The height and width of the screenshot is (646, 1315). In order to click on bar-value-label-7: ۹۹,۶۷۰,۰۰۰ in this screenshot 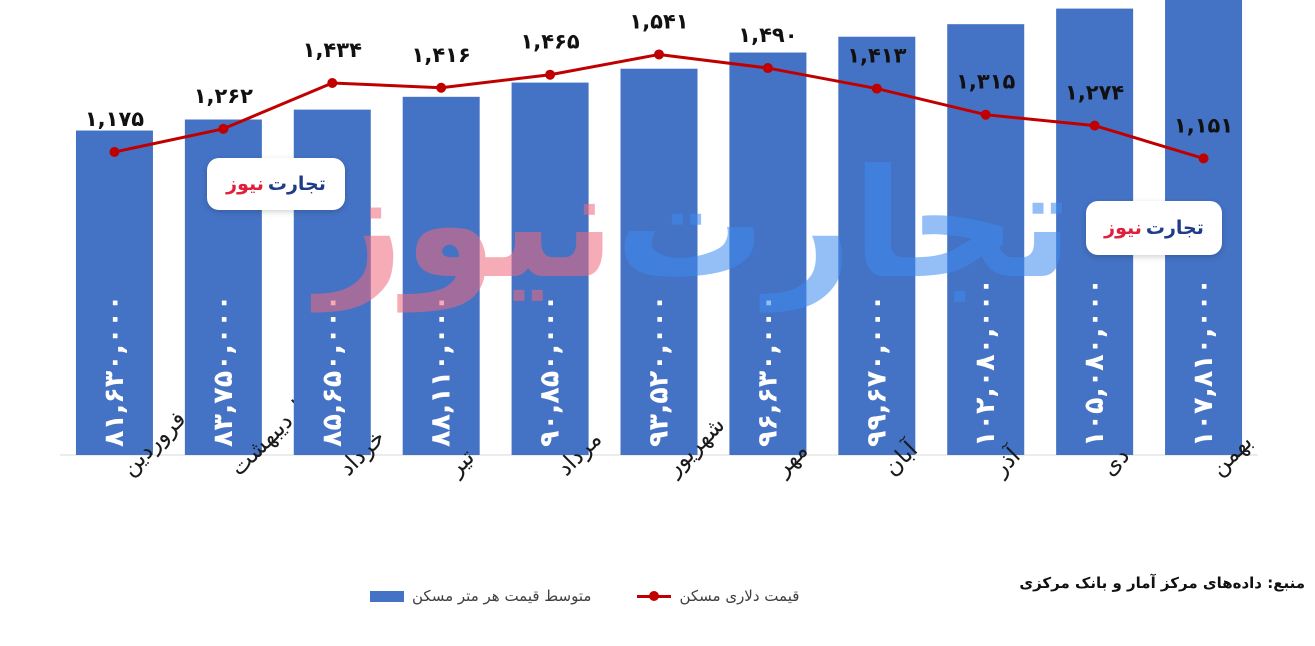, I will do `click(876, 371)`.